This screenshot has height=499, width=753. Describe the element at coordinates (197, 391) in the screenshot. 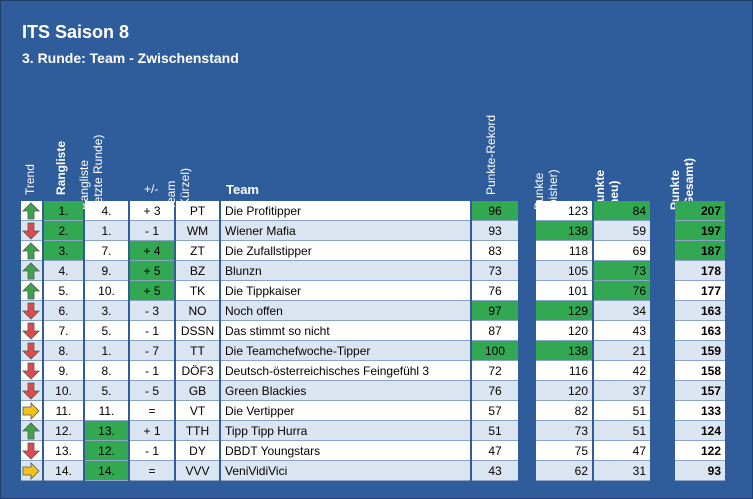

I see `kuerzel-cell: GB` at that location.